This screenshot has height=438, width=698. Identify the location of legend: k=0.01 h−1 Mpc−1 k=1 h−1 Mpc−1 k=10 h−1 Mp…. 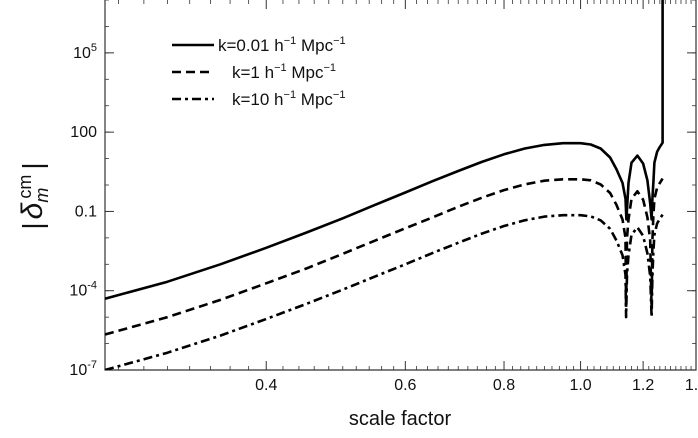
(259, 72).